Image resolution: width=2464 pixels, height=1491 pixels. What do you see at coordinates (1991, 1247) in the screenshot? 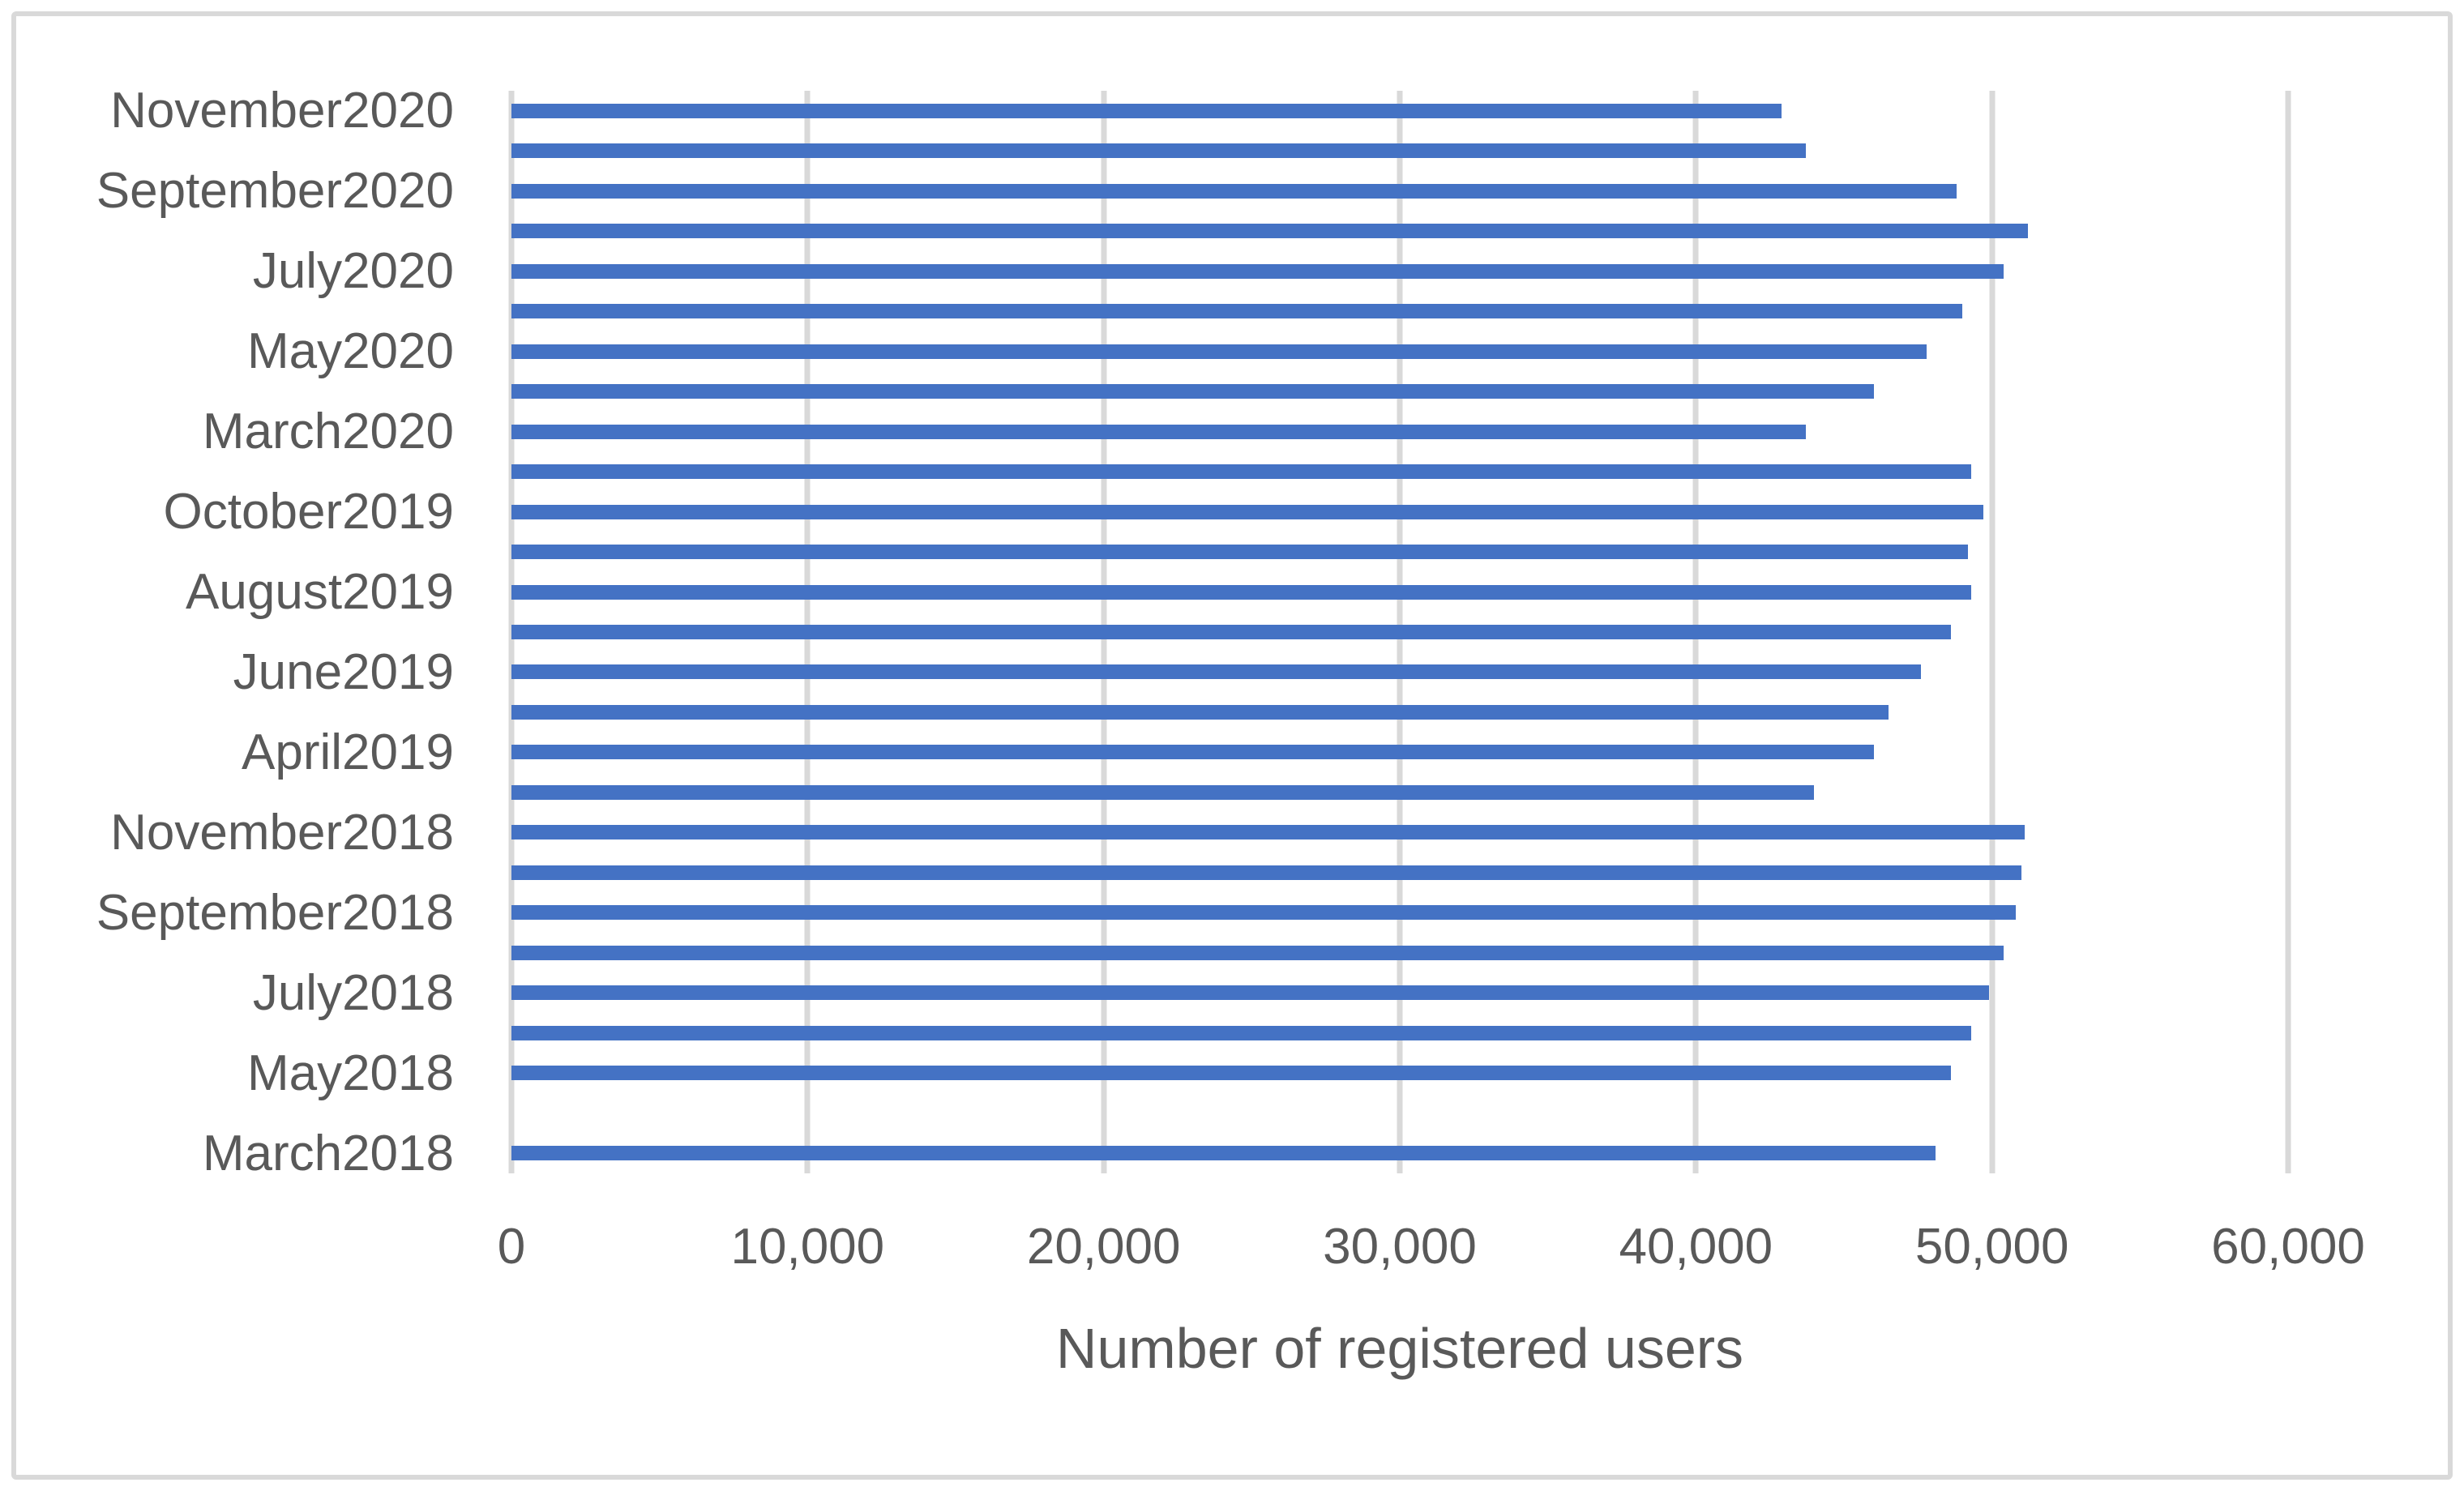
I see `x-tick-label: 50,000` at bounding box center [1991, 1247].